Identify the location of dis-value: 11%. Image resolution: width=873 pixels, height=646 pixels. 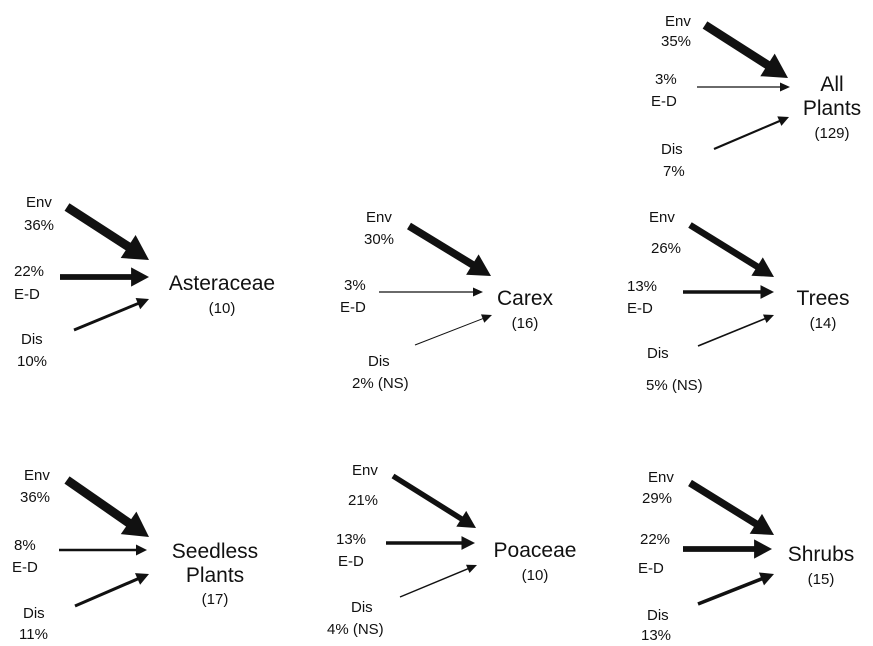
(33, 634).